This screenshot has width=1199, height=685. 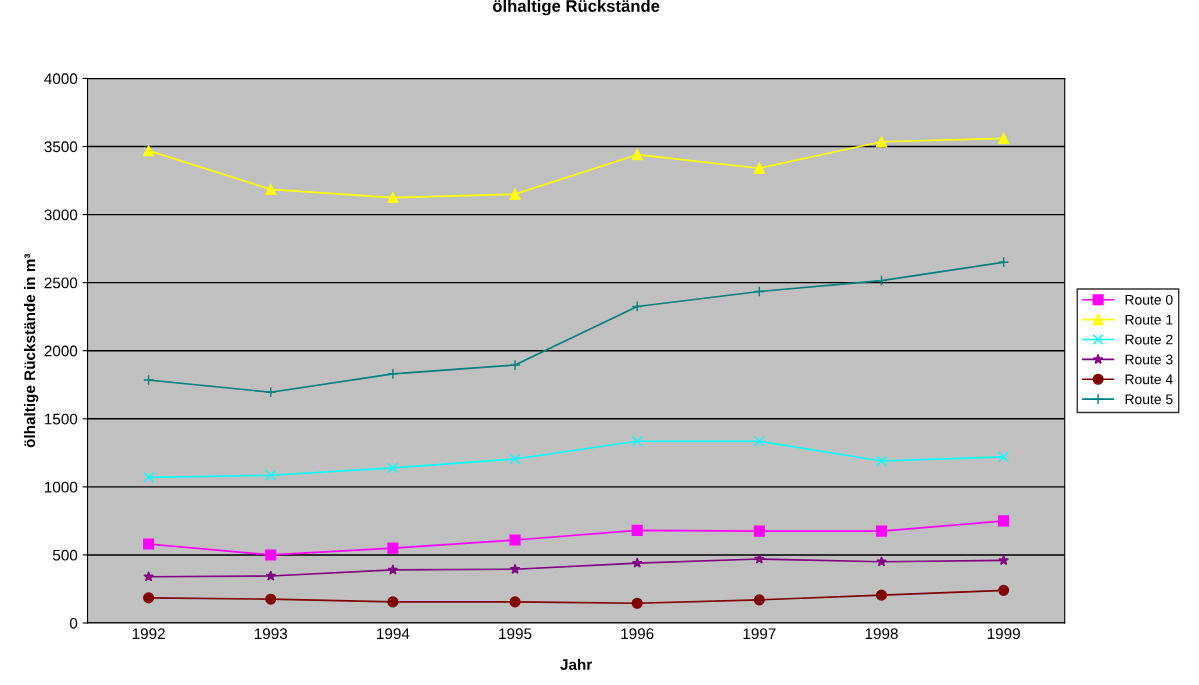 What do you see at coordinates (61, 147) in the screenshot?
I see `y-tick-label: 3500` at bounding box center [61, 147].